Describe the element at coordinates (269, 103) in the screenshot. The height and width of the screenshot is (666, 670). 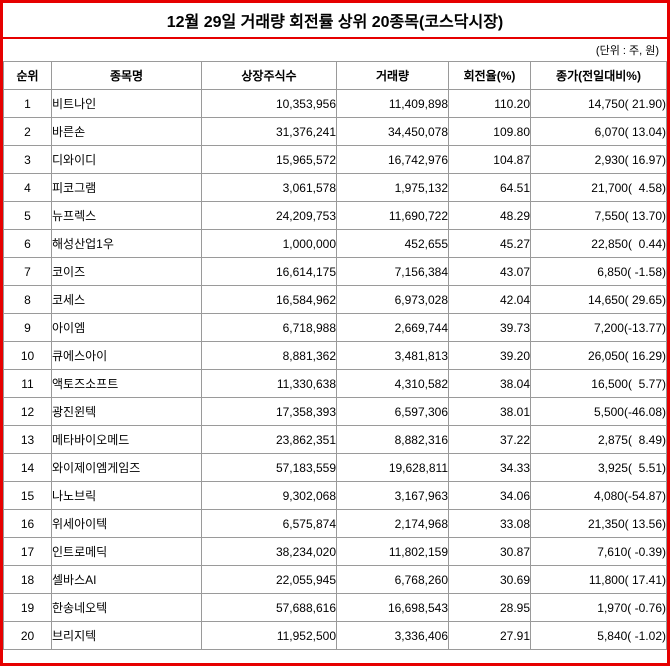
I see `table-cell: 10,353,956` at that location.